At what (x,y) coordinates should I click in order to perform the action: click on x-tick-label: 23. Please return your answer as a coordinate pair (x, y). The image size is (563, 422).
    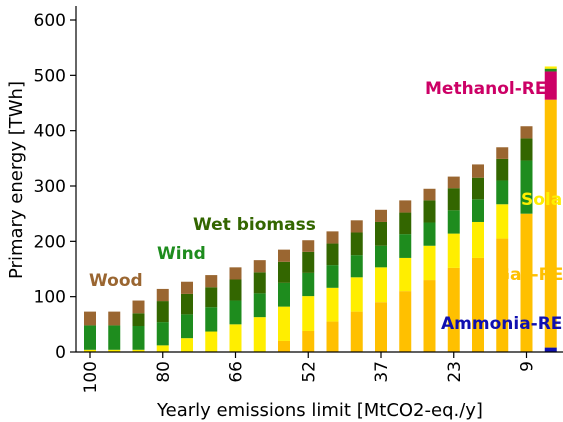
    Looking at the image, I should click on (455, 372).